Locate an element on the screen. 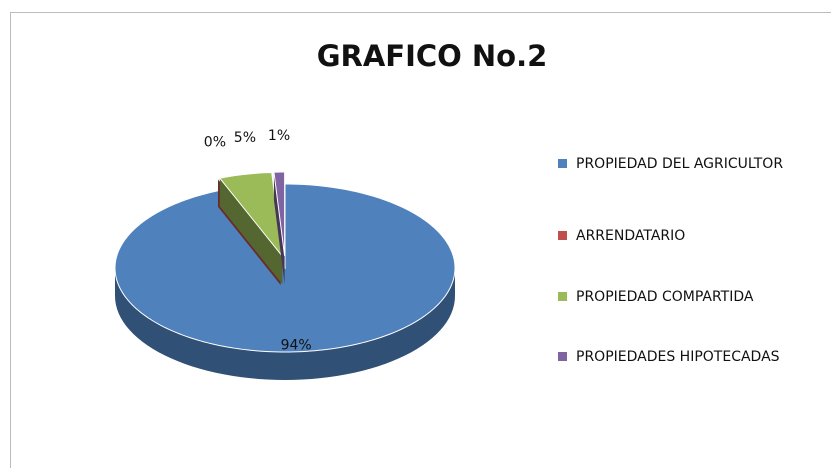  legend-label: PROPIEDAD COMPARTIDA is located at coordinates (665, 297).